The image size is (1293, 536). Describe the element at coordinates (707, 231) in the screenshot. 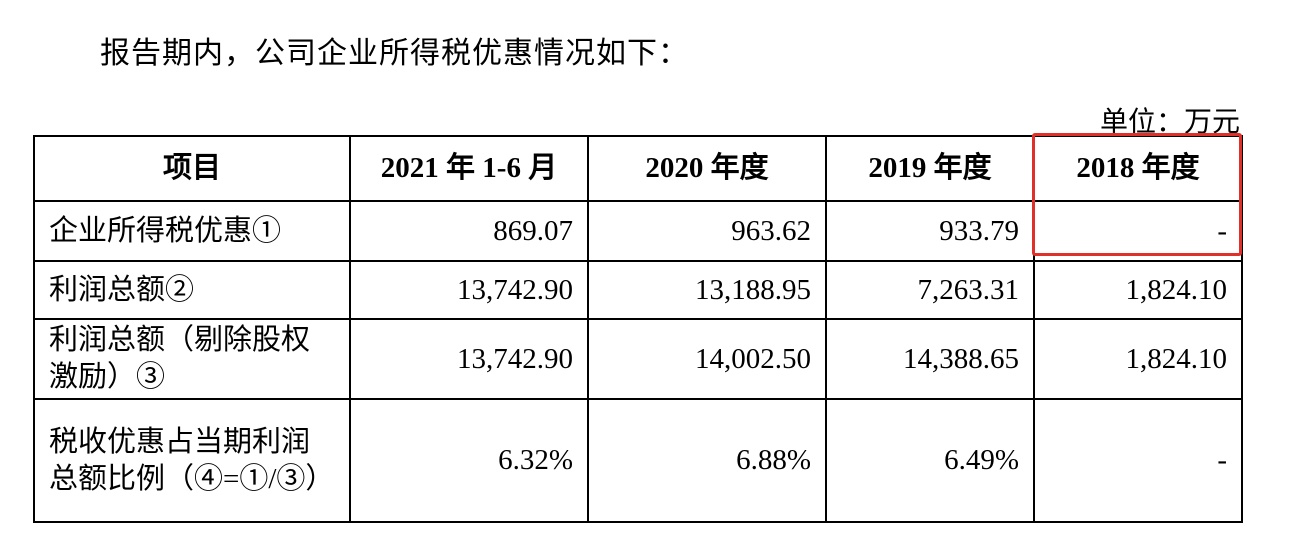

I see `cell-value: 963.62` at that location.